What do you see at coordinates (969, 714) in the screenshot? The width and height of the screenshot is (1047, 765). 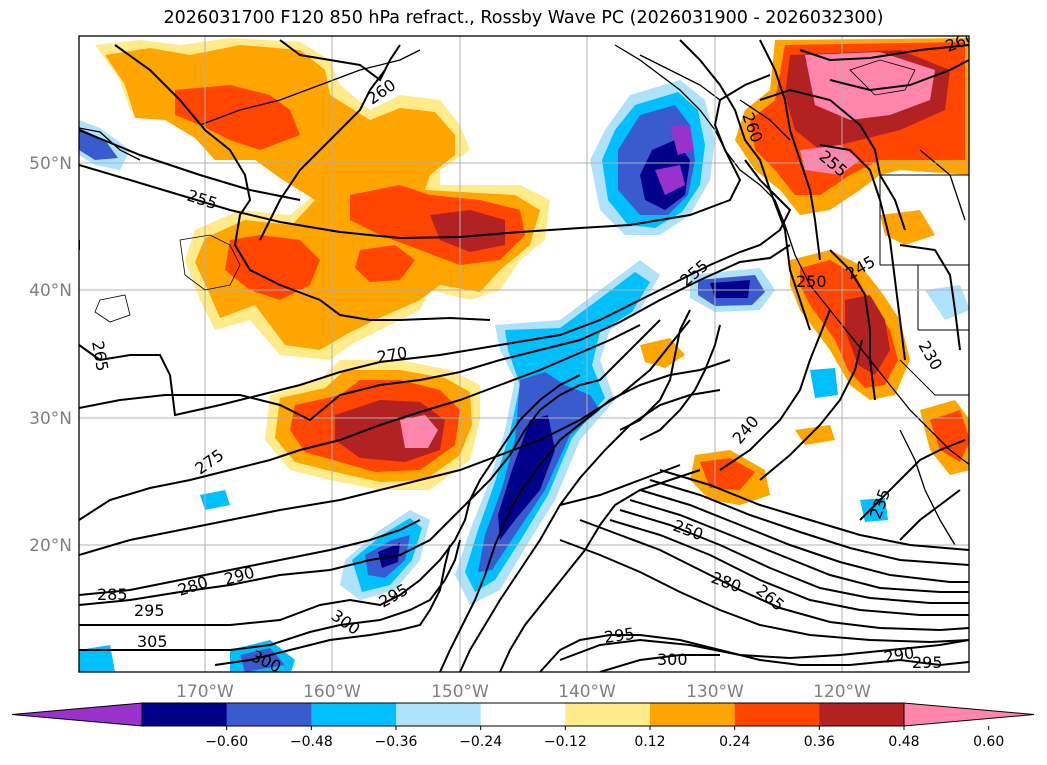 I see `colorbar-extend-high` at bounding box center [969, 714].